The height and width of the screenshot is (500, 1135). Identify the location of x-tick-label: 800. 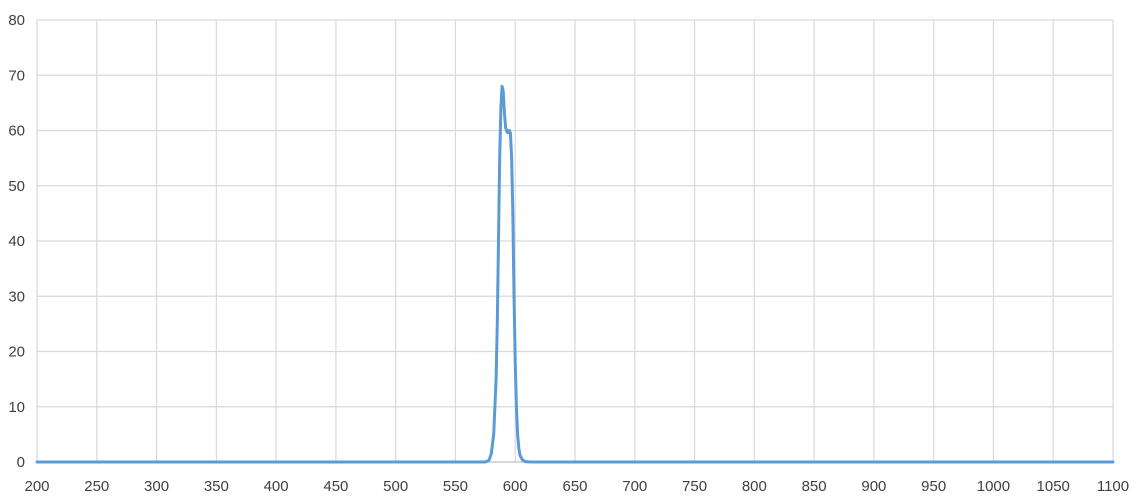
(754, 486).